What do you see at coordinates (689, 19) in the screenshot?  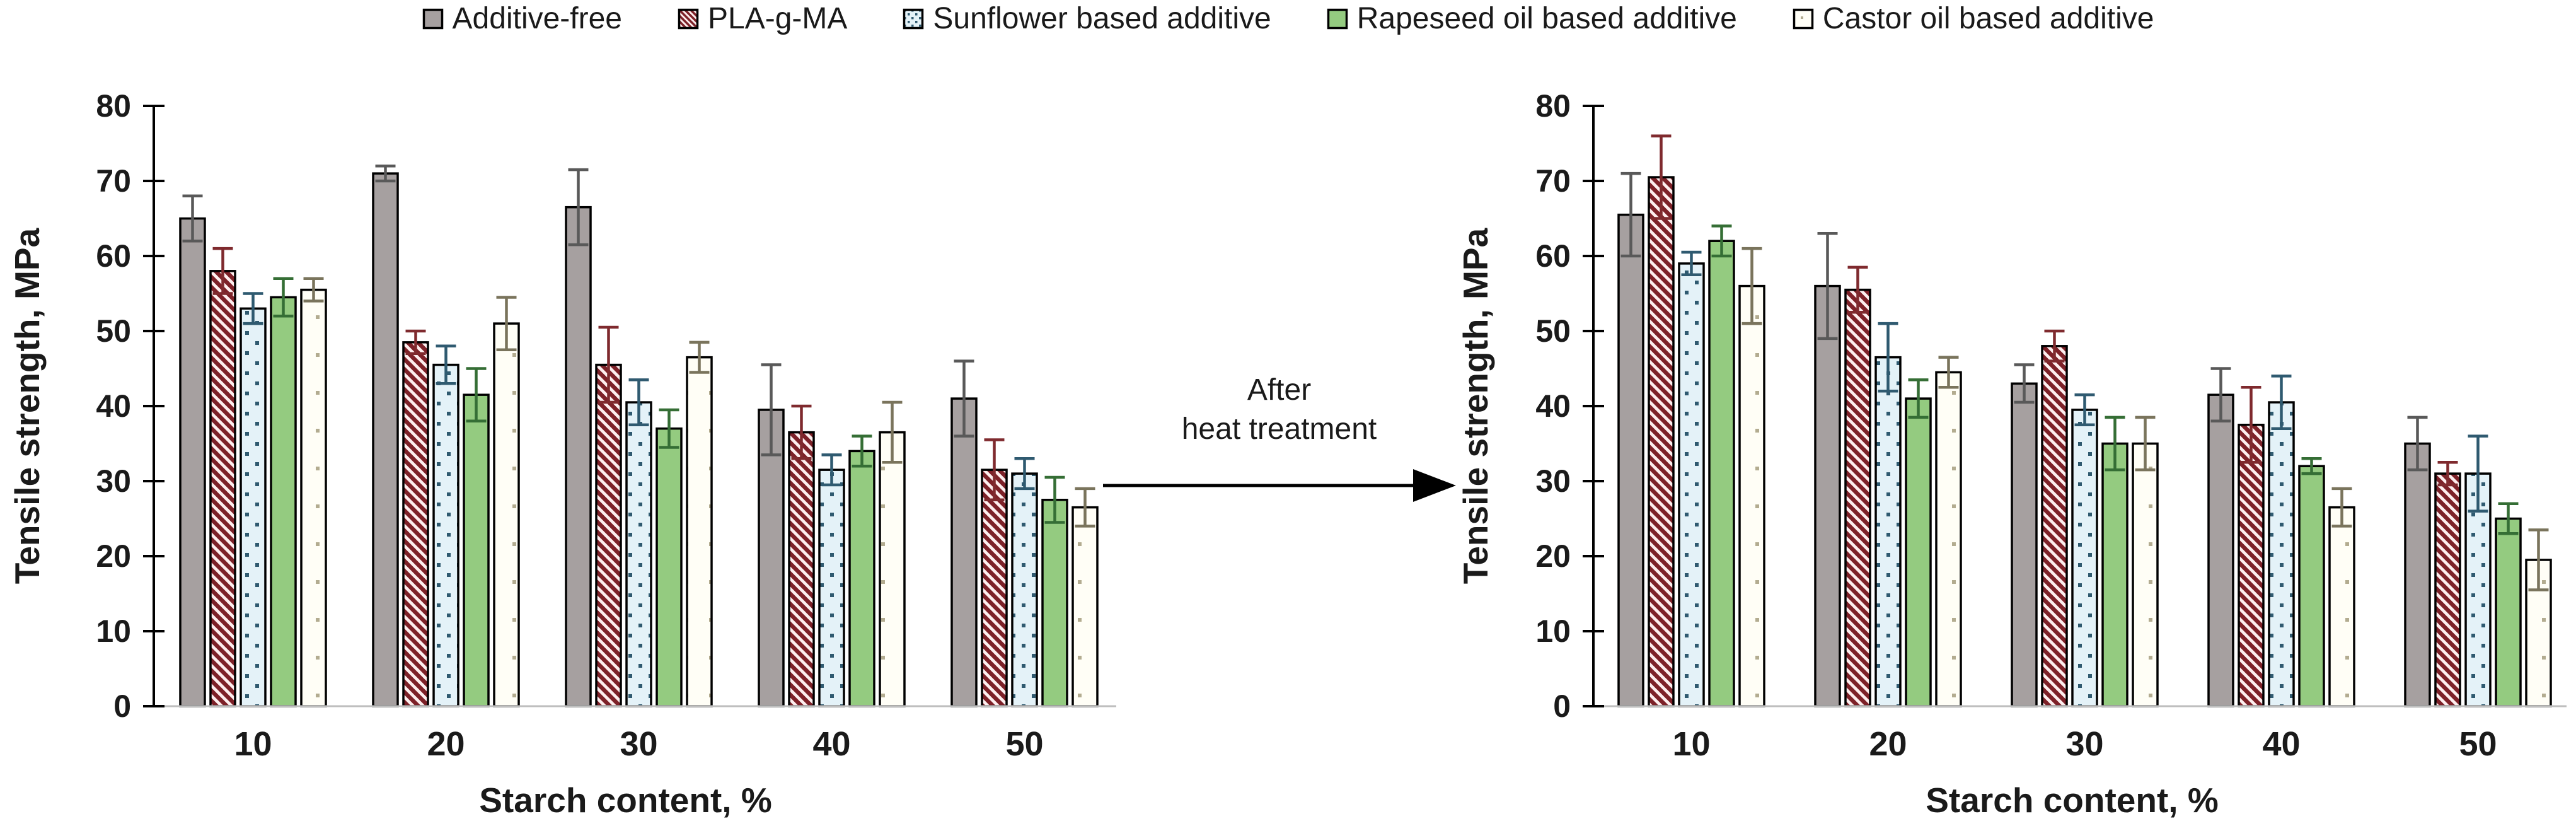 I see `red-hatch-swatch-icon` at bounding box center [689, 19].